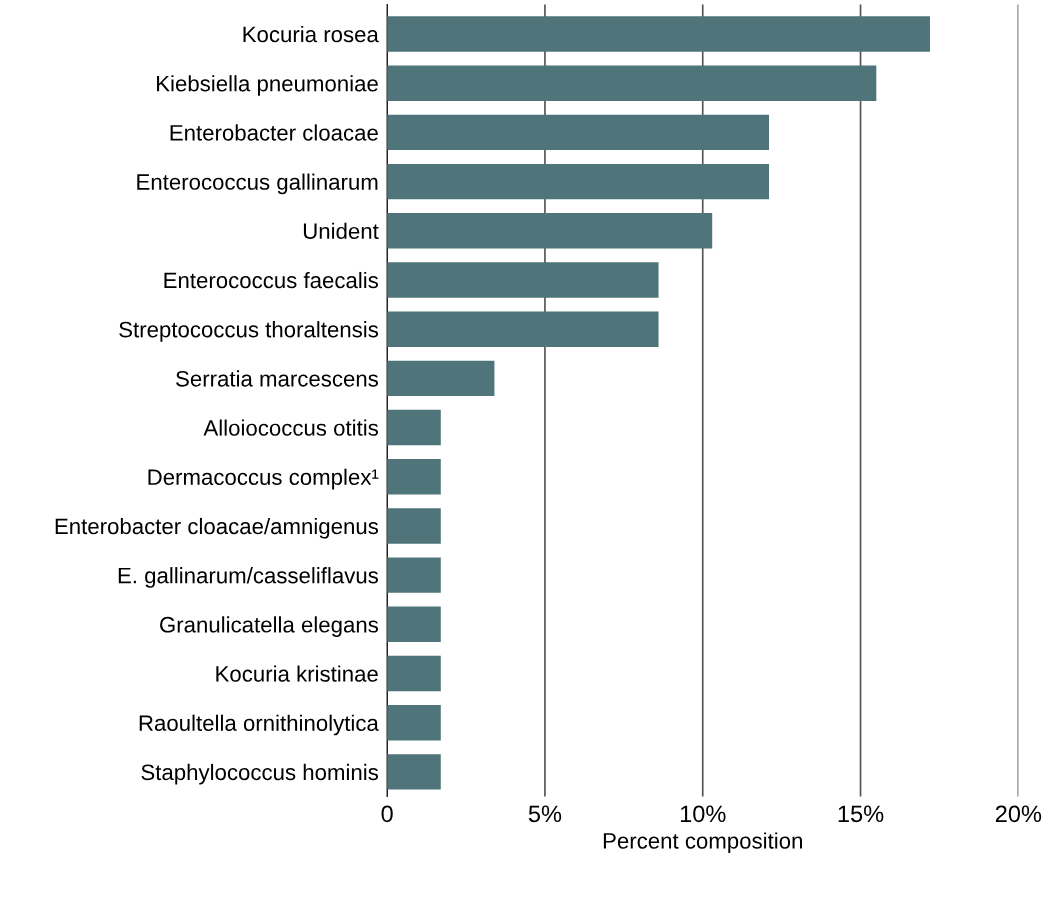 The height and width of the screenshot is (900, 1052). What do you see at coordinates (217, 528) in the screenshot?
I see `y-tick-label: Enterobacter cloacae/amnigenus` at bounding box center [217, 528].